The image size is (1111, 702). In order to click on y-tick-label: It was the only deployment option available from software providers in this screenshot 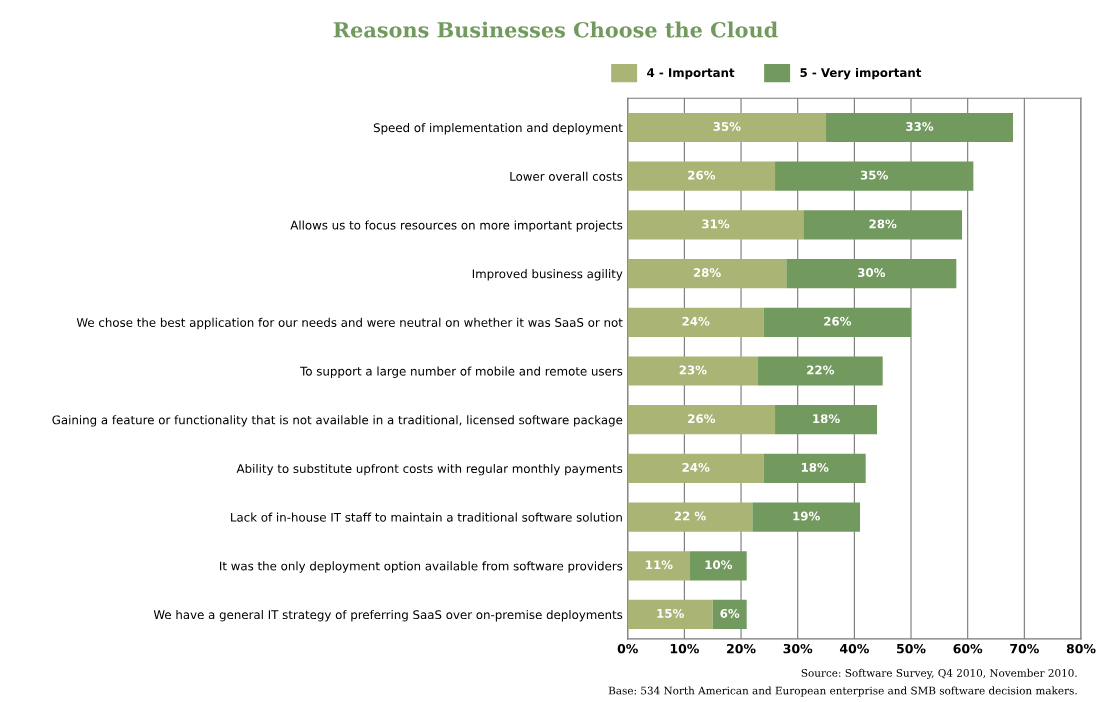, I will do `click(421, 567)`.